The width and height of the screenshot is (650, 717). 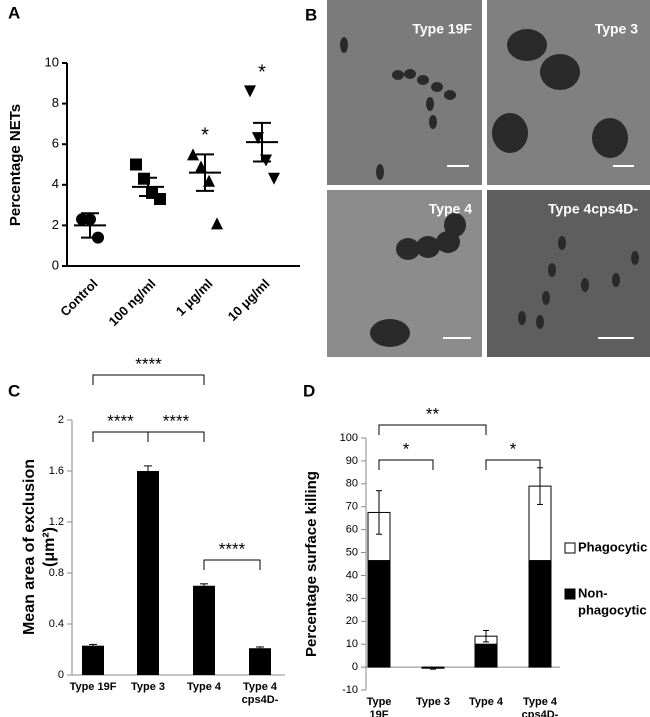 I want to click on legend-label: Non-, so click(x=593, y=592).